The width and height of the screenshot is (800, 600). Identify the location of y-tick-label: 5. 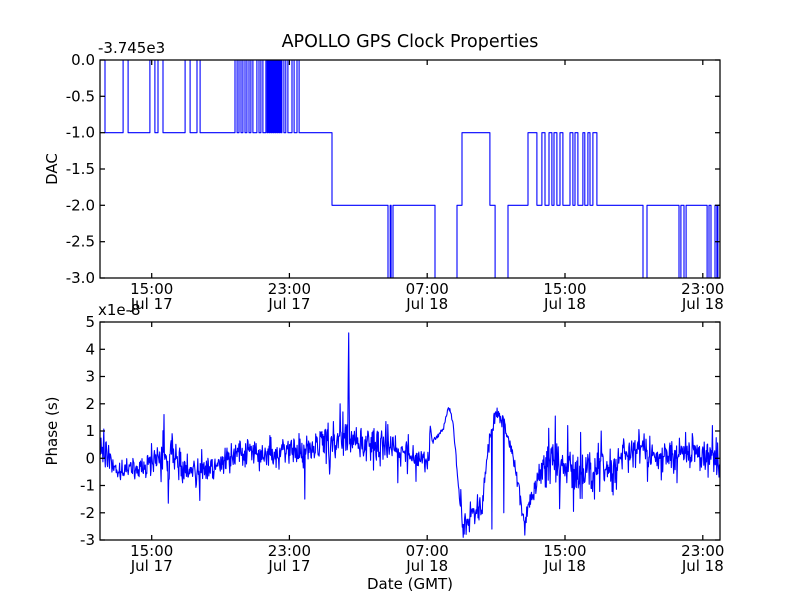
(90, 322).